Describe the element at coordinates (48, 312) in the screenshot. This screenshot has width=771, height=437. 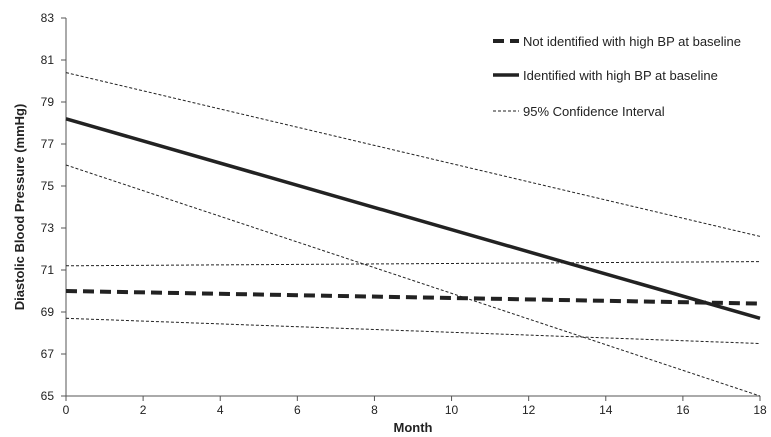
I see `y-tick-label: 69` at that location.